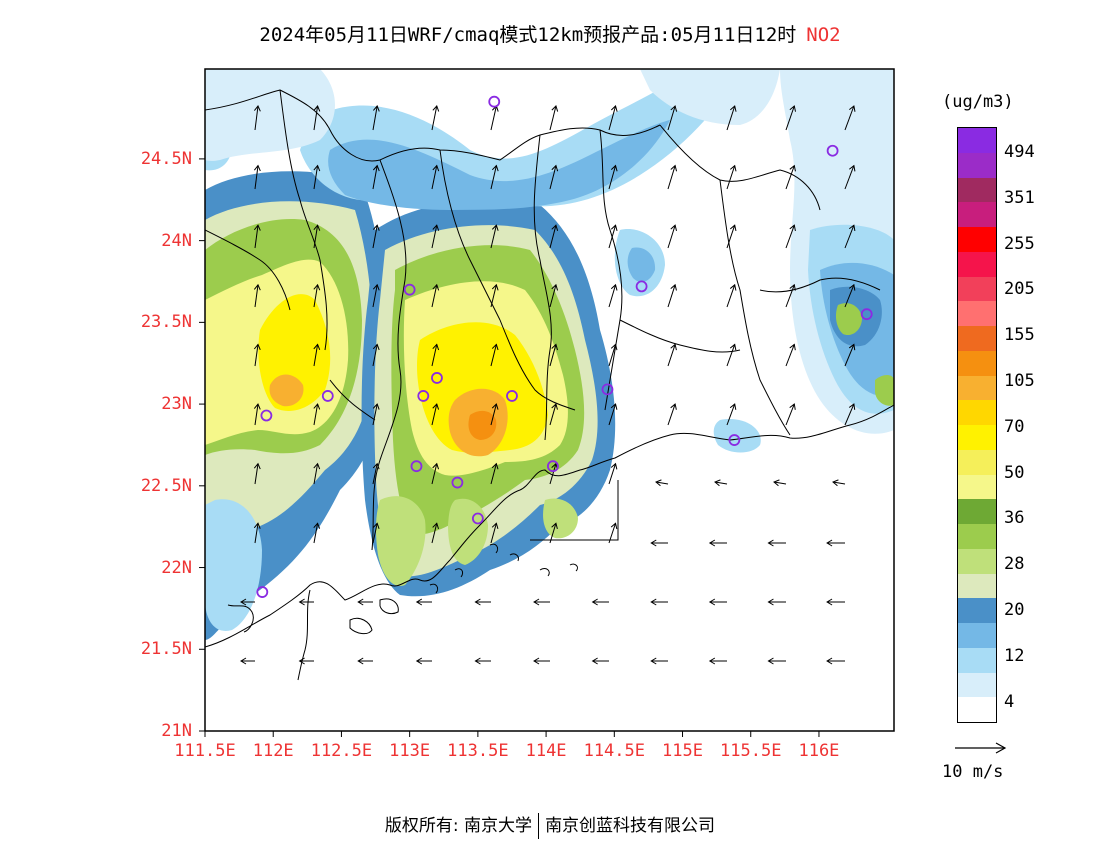 This screenshot has height=850, width=1100. I want to click on lon-tick-label: 112E, so click(273, 751).